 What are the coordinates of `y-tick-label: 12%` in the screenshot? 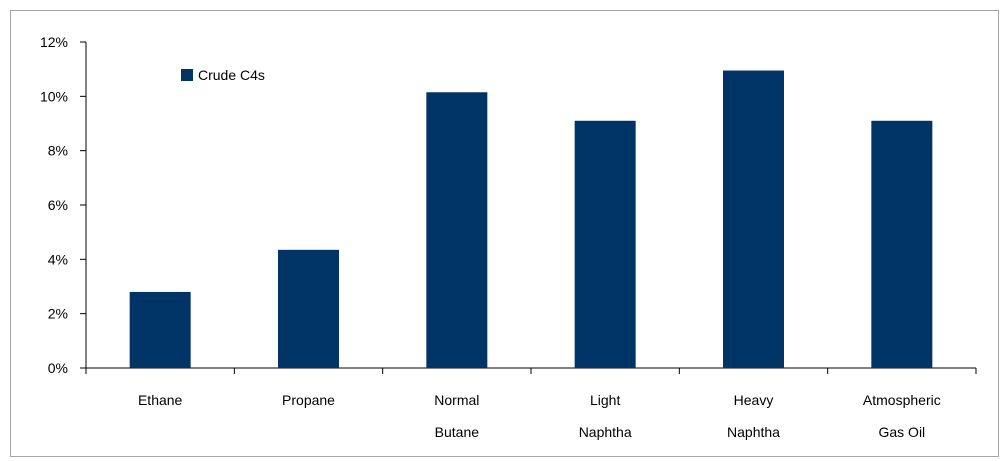 It's located at (54, 42).